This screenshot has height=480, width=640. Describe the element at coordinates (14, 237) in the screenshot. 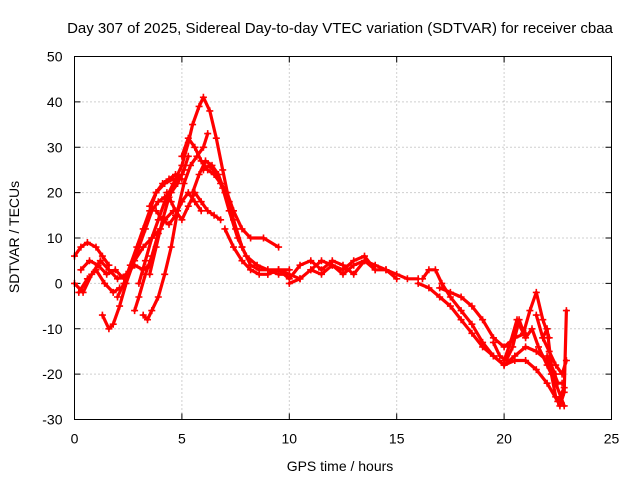

I see `y-axis-label: SDTVAR / TECUs` at that location.